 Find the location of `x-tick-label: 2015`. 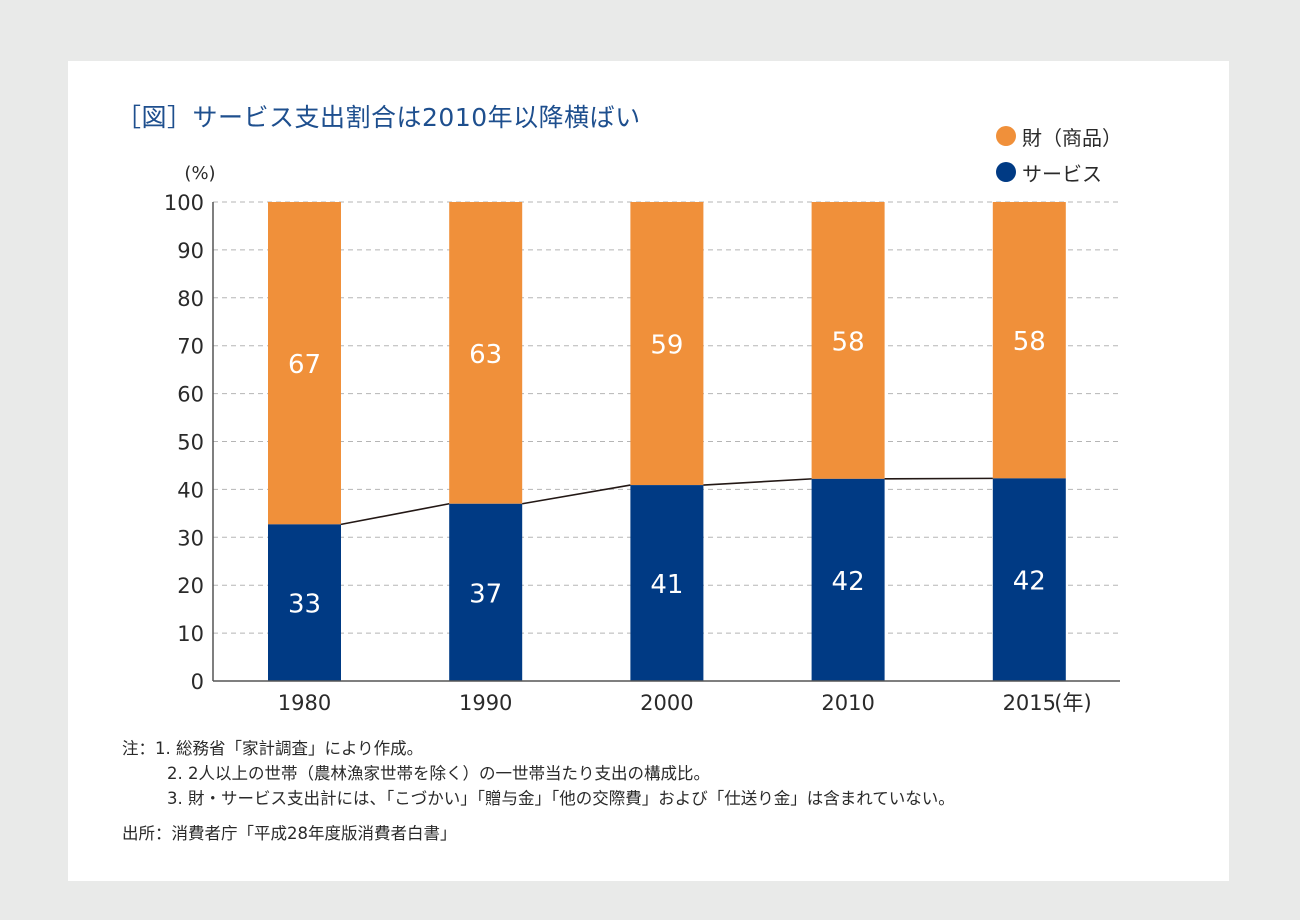

x-tick-label: 2015 is located at coordinates (1029, 703).